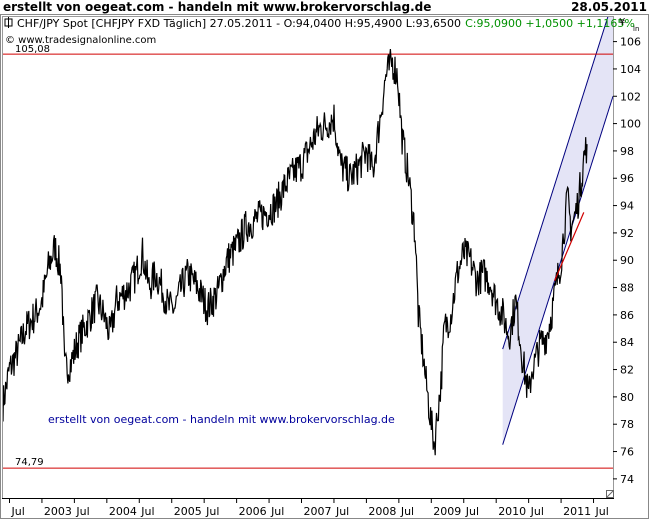 The height and width of the screenshot is (520, 650). I want to click on x-tick-label: 2006, so click(253, 511).